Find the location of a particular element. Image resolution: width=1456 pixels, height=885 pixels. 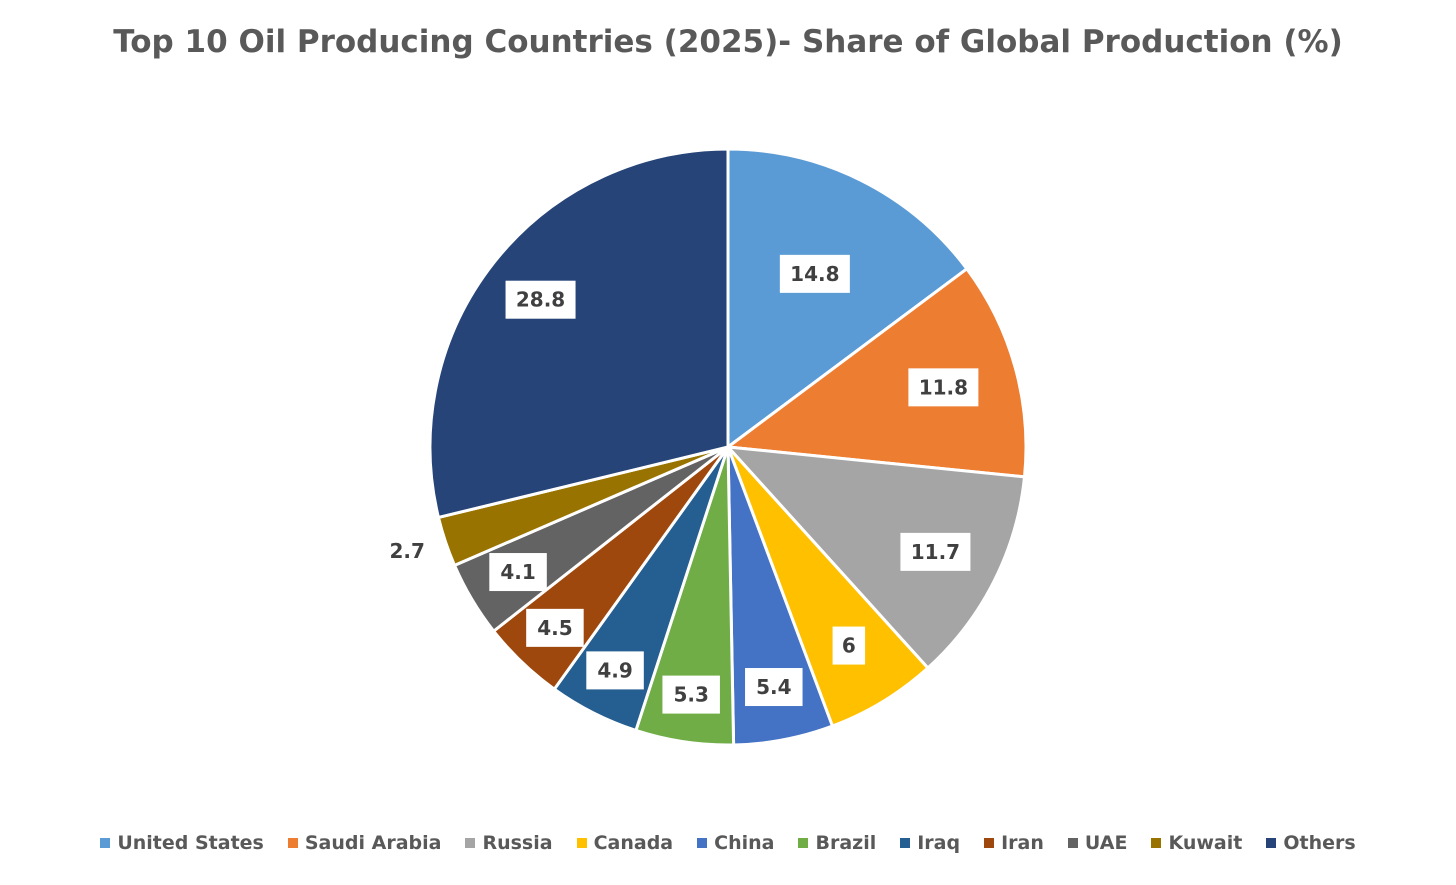

data-label-text: 6 is located at coordinates (849, 646).